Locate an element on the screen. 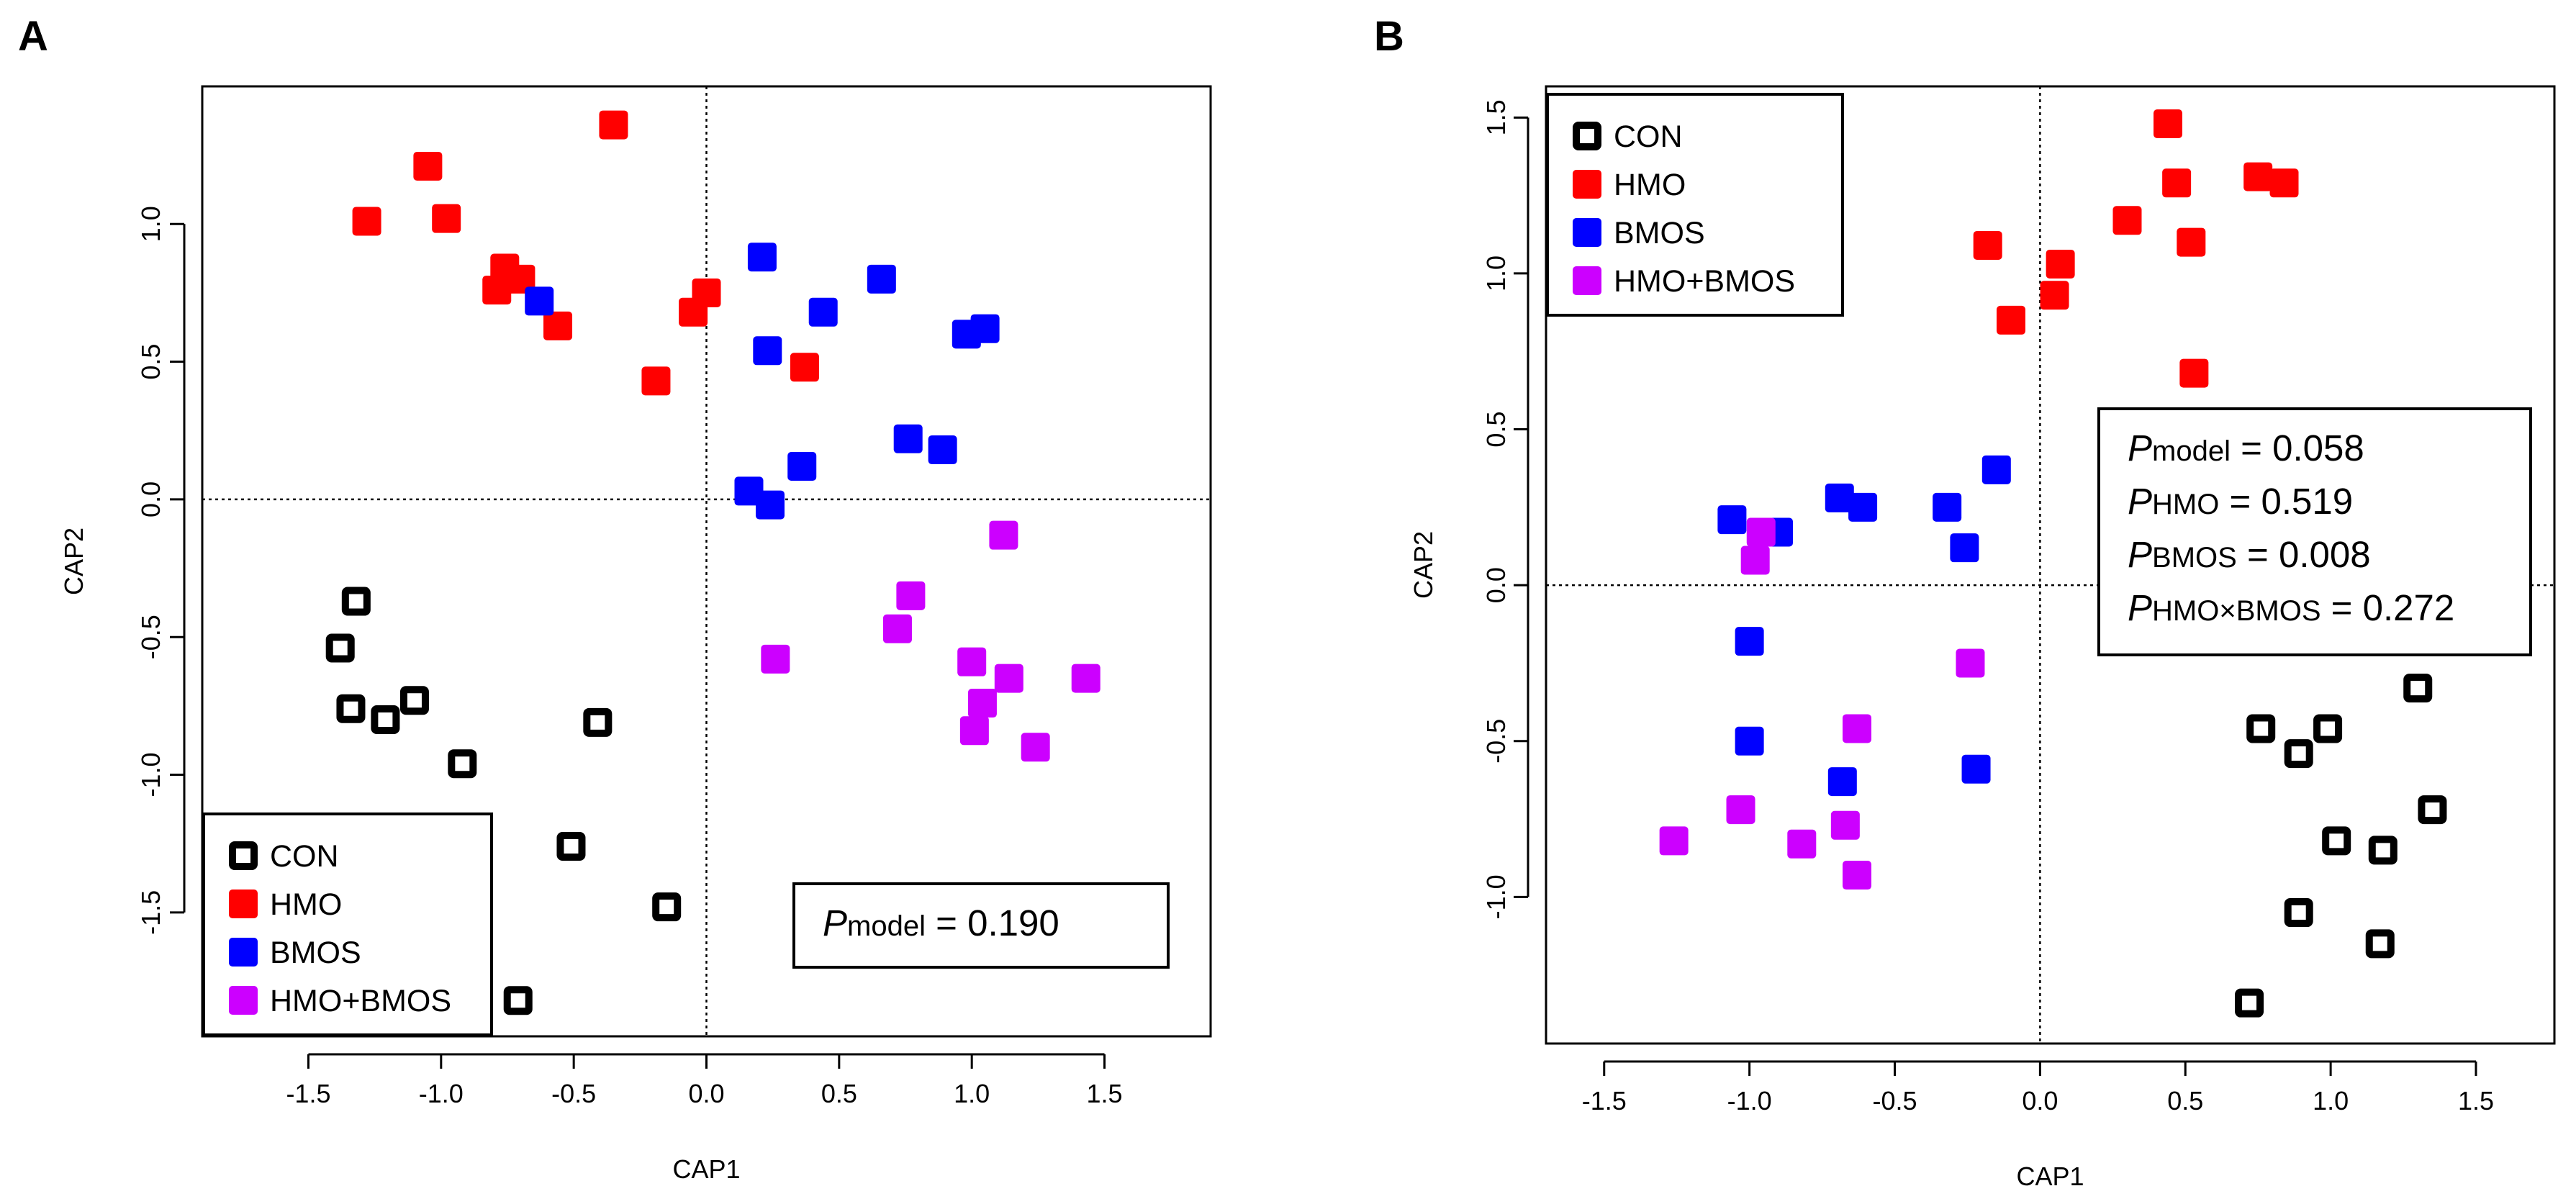 This screenshot has width=2576, height=1204. x-axis-title: CAP1 is located at coordinates (706, 1169).